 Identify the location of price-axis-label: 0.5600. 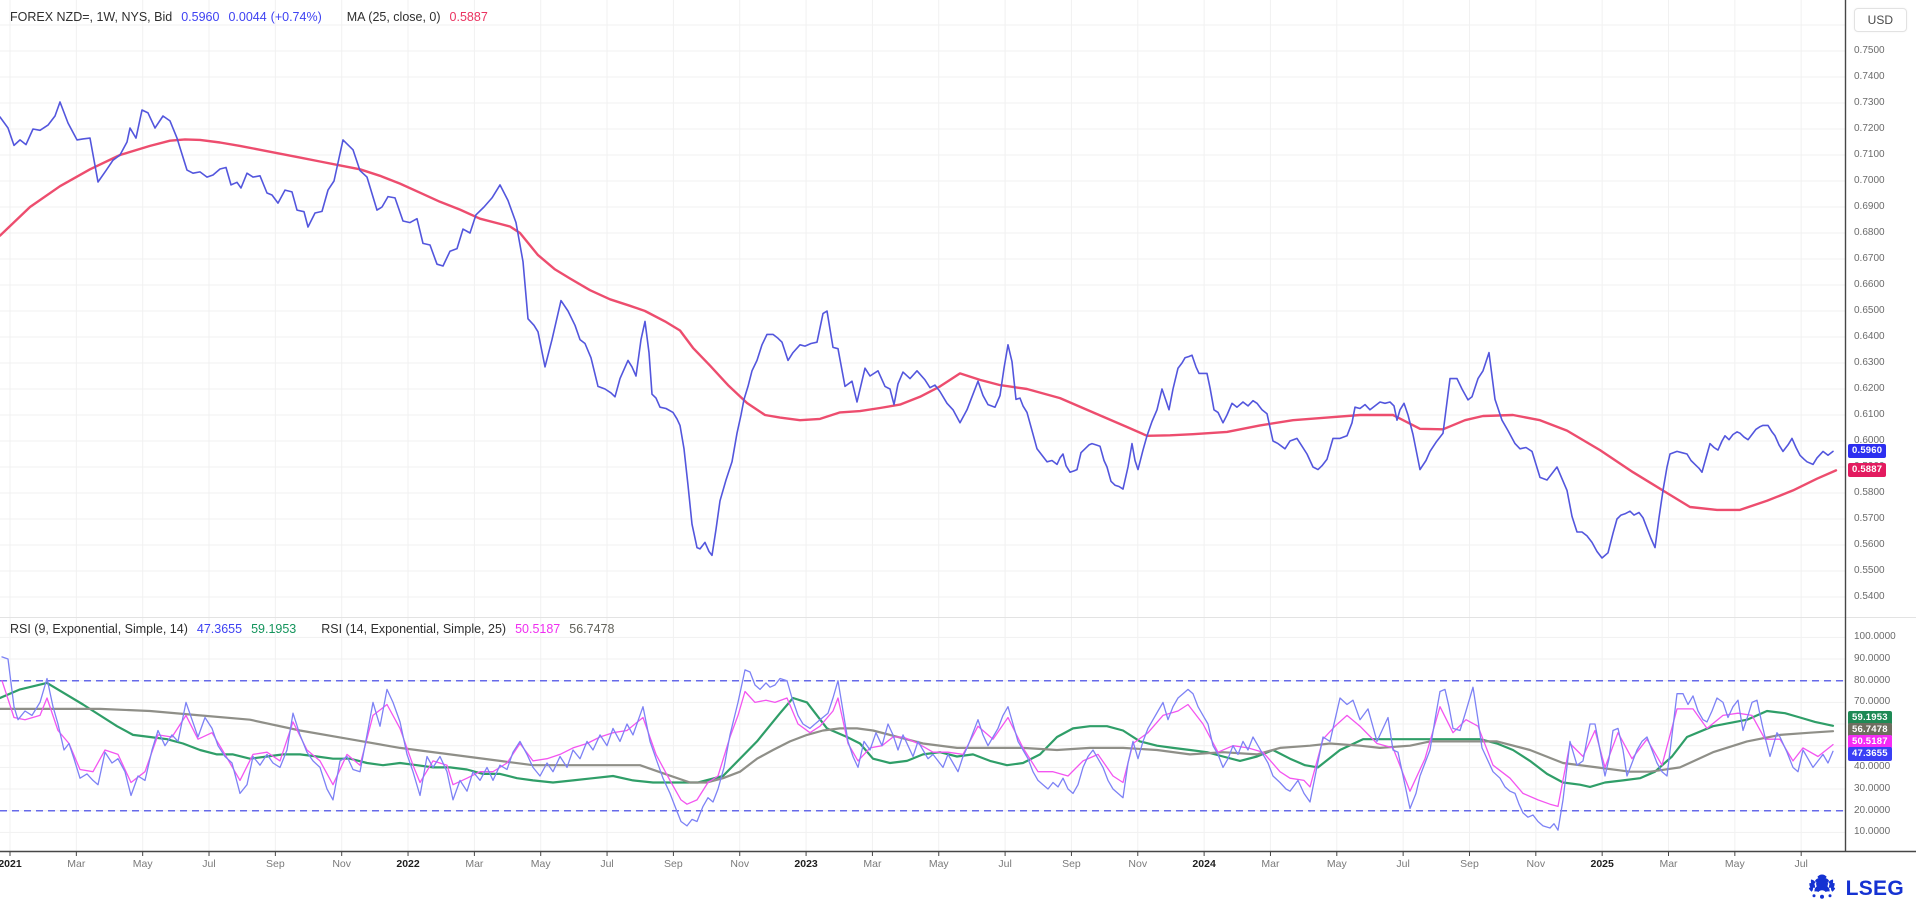
(1869, 544).